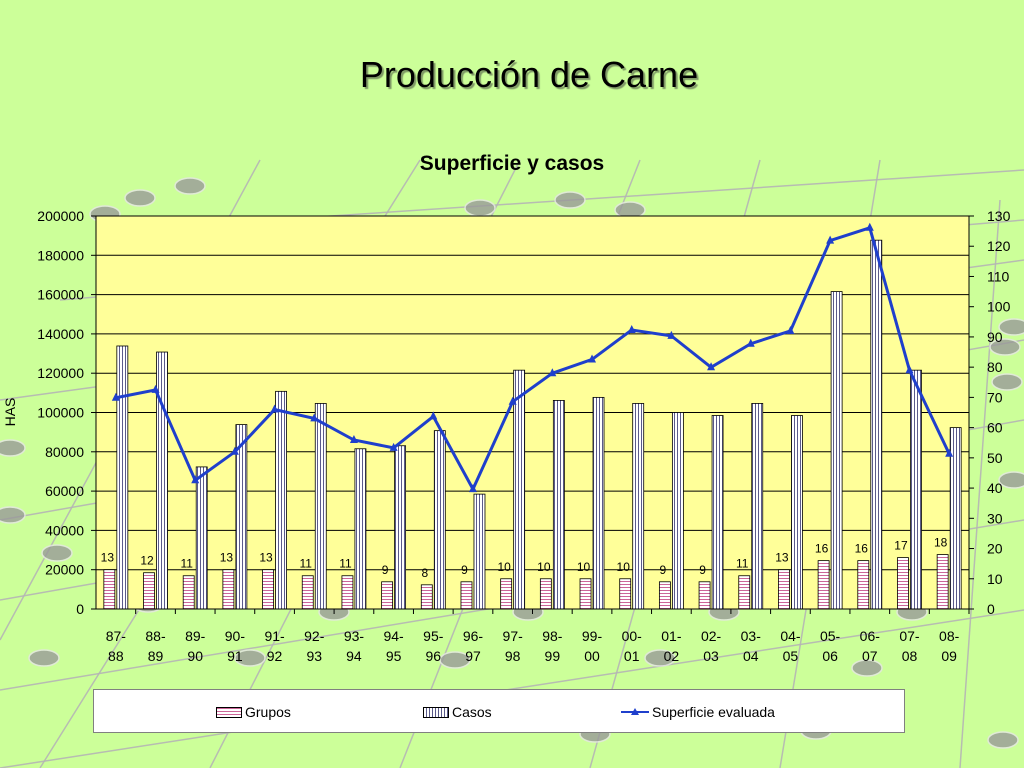 The width and height of the screenshot is (1024, 768). I want to click on y-tick-label: 60000, so click(64, 491).